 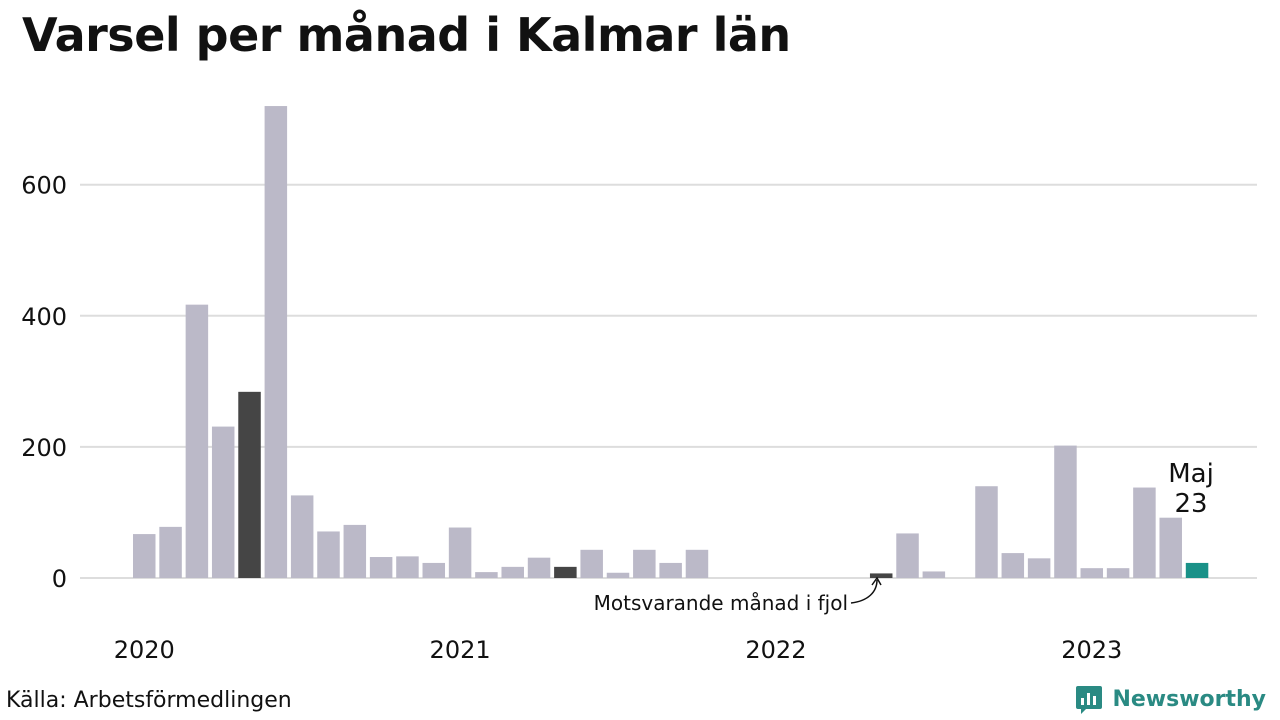 I want to click on y-tick-label: 600, so click(x=44, y=186).